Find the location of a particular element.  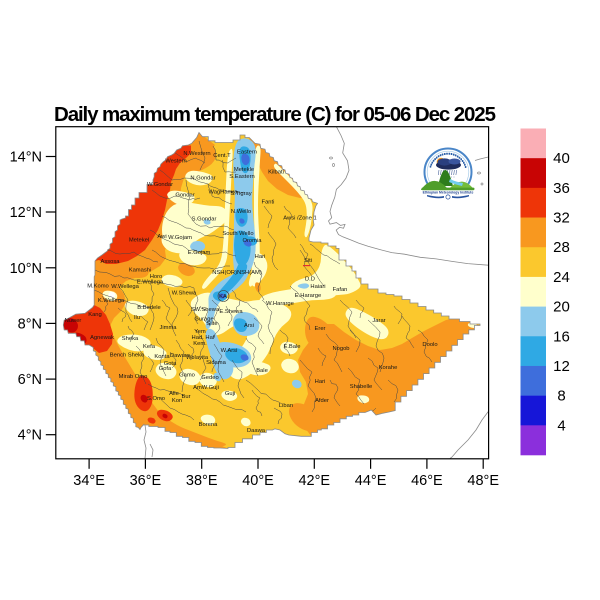

svg-text: W.Gojam is located at coordinates (180, 238).